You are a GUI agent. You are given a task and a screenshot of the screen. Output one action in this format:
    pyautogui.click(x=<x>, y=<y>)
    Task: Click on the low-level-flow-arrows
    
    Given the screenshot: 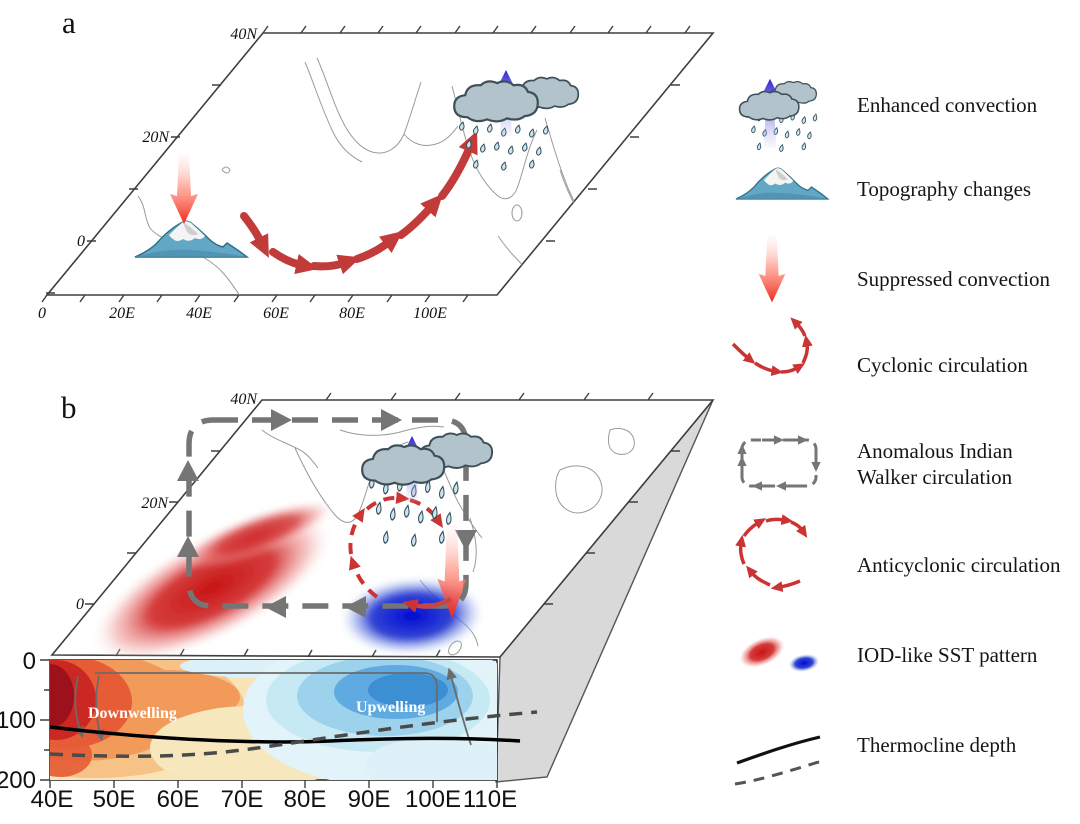 What is the action you would take?
    pyautogui.click(x=359, y=202)
    